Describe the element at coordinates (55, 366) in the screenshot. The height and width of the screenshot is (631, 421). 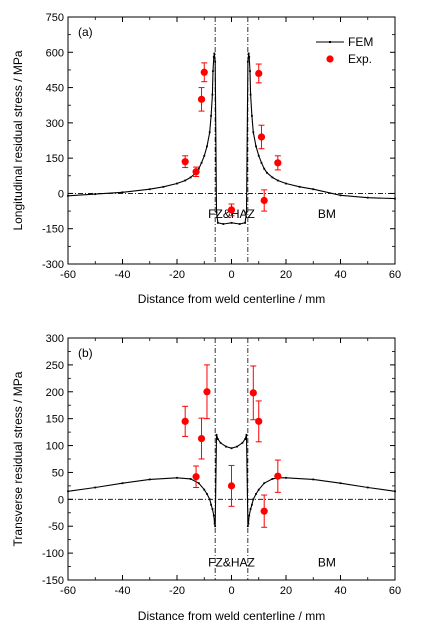
I see `y-tick-label: 250` at that location.